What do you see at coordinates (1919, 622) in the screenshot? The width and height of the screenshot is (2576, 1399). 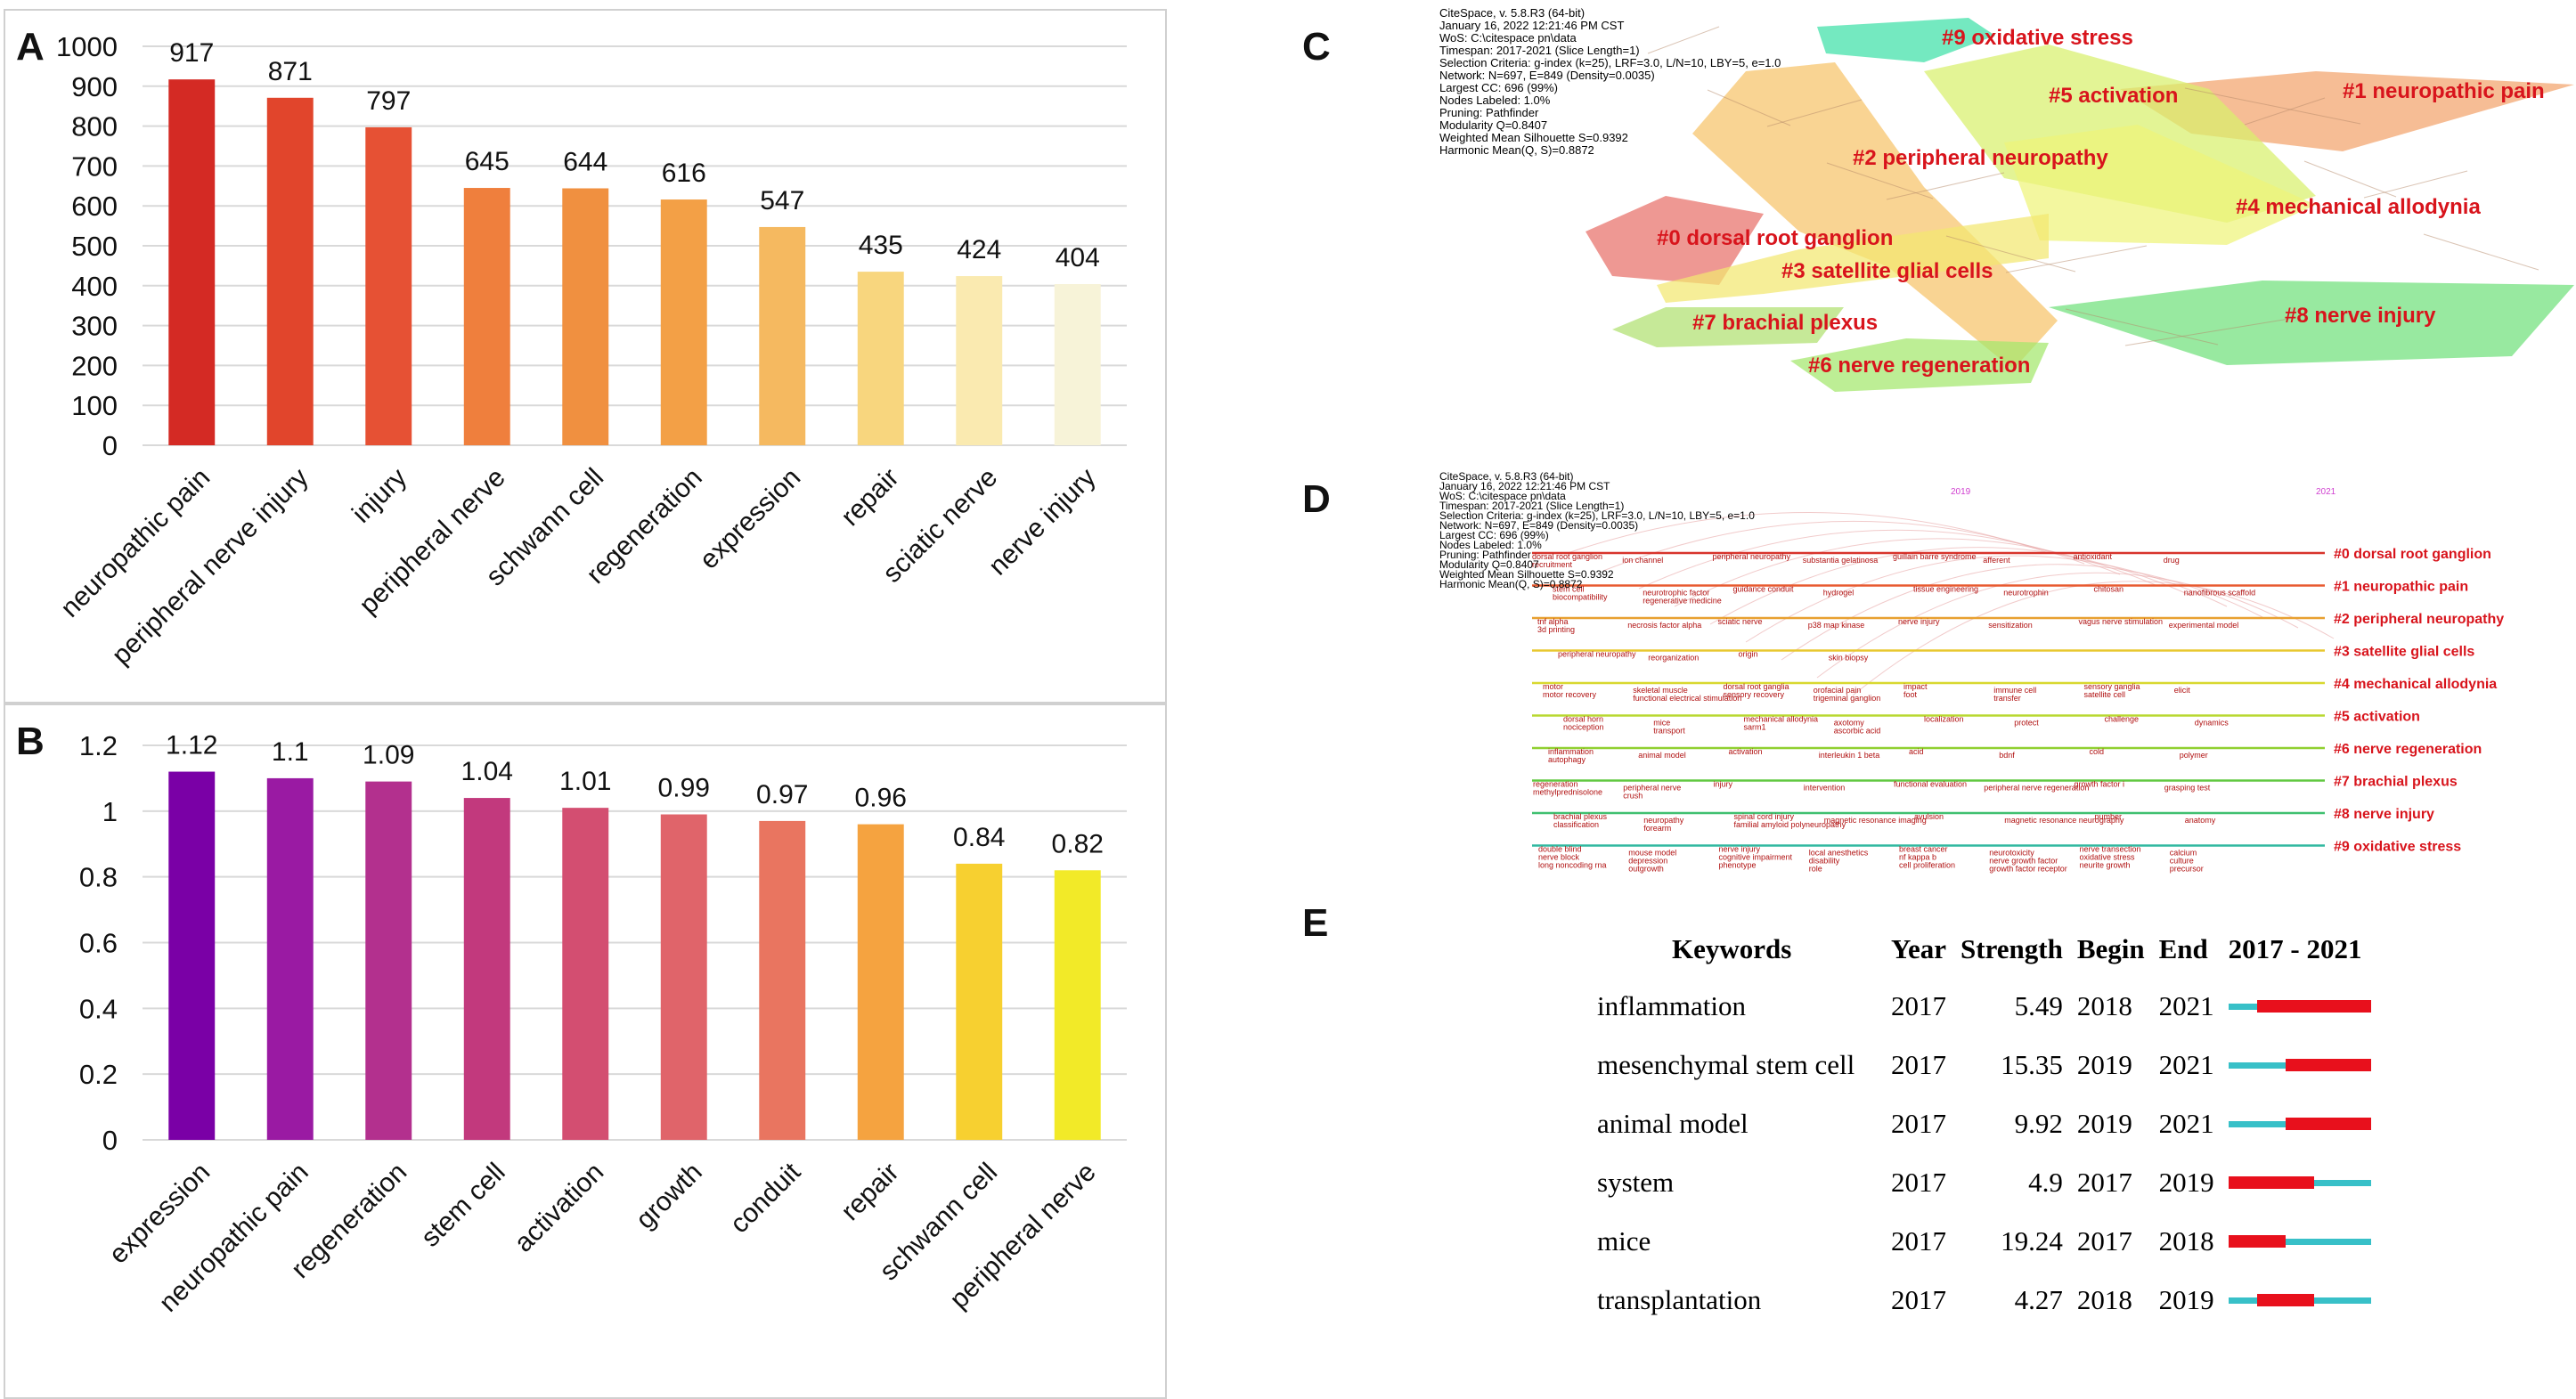 I see `timeline-term: nerve injury` at bounding box center [1919, 622].